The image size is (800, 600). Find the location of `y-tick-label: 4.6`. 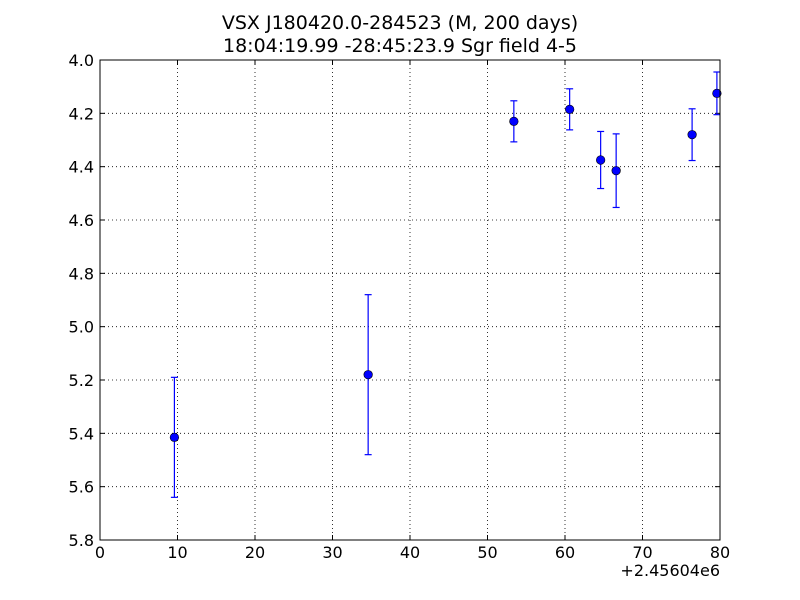

y-tick-label: 4.6 is located at coordinates (81, 220).